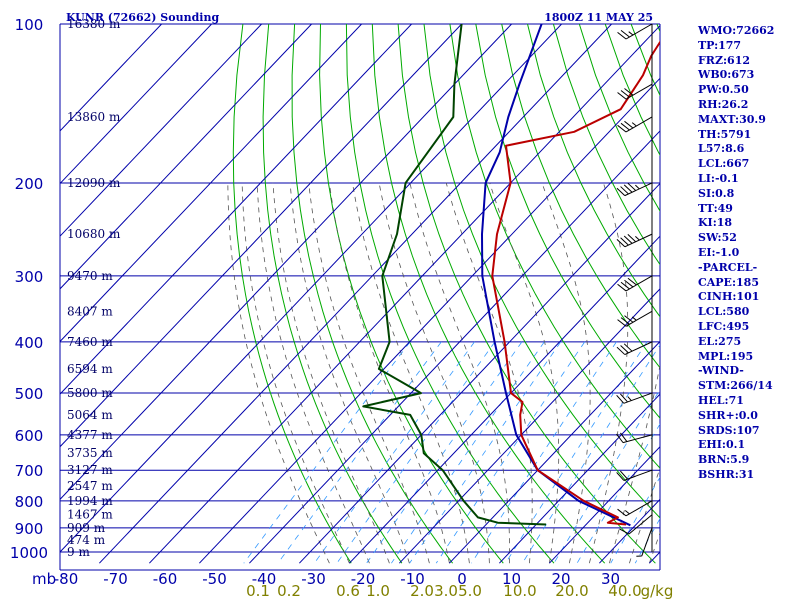 This screenshot has height=600, width=800. Describe the element at coordinates (115, 579) in the screenshot. I see `temperature-tick-label: -70` at that location.